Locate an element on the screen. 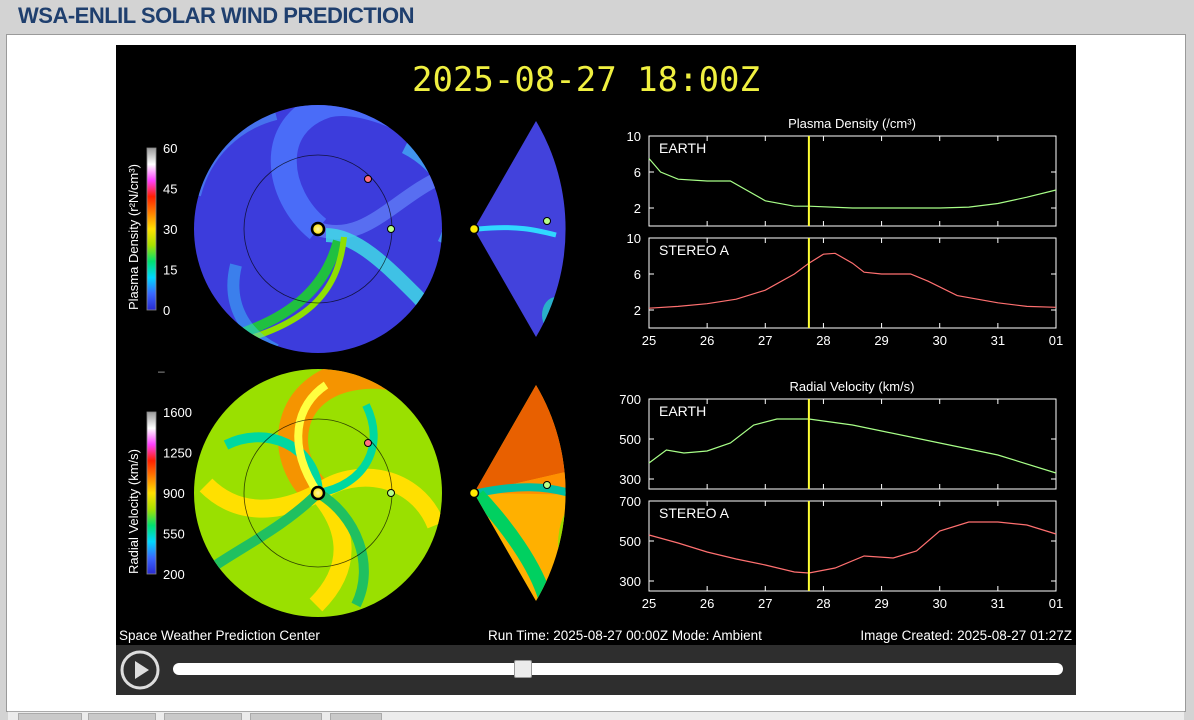 The height and width of the screenshot is (720, 1194). play-button is located at coordinates (140, 670).